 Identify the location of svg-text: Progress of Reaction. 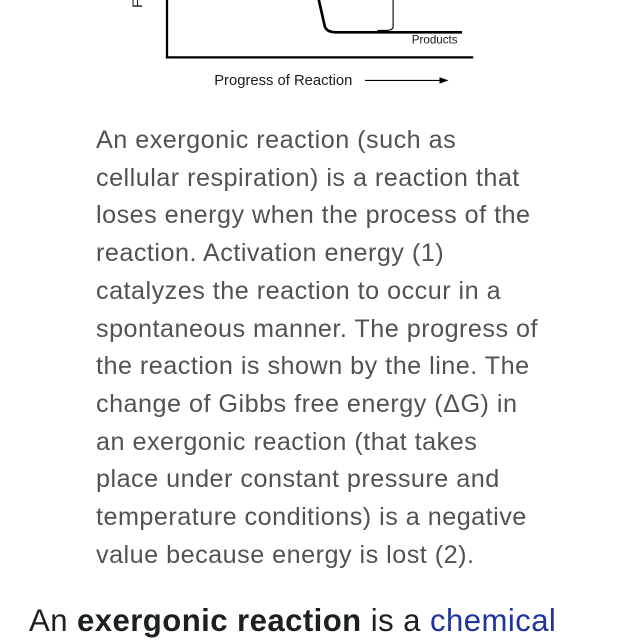
(283, 81).